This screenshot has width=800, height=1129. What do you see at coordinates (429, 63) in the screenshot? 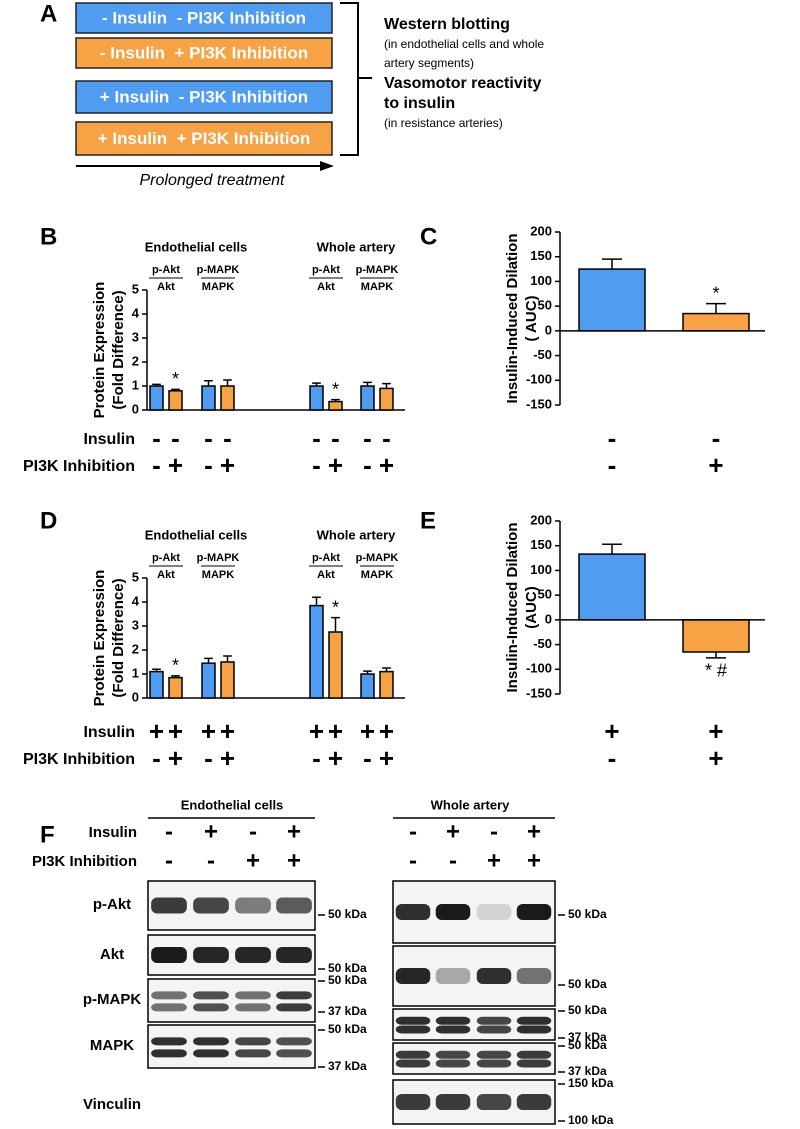
I see `outcome-note: artery segments)` at bounding box center [429, 63].